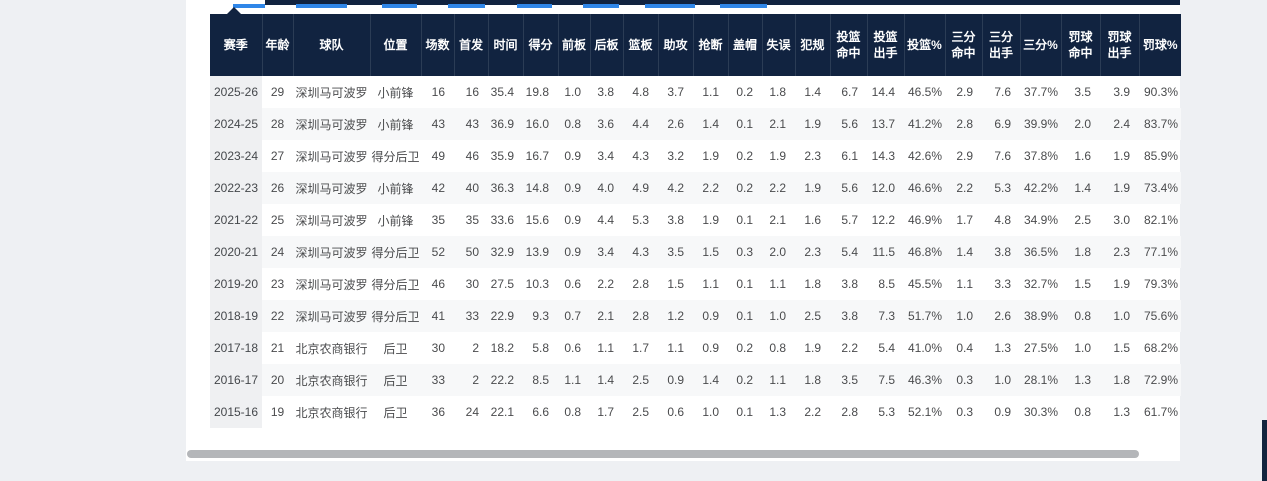 The image size is (1267, 481). I want to click on table-cell: 37.8%, so click(1040, 156).